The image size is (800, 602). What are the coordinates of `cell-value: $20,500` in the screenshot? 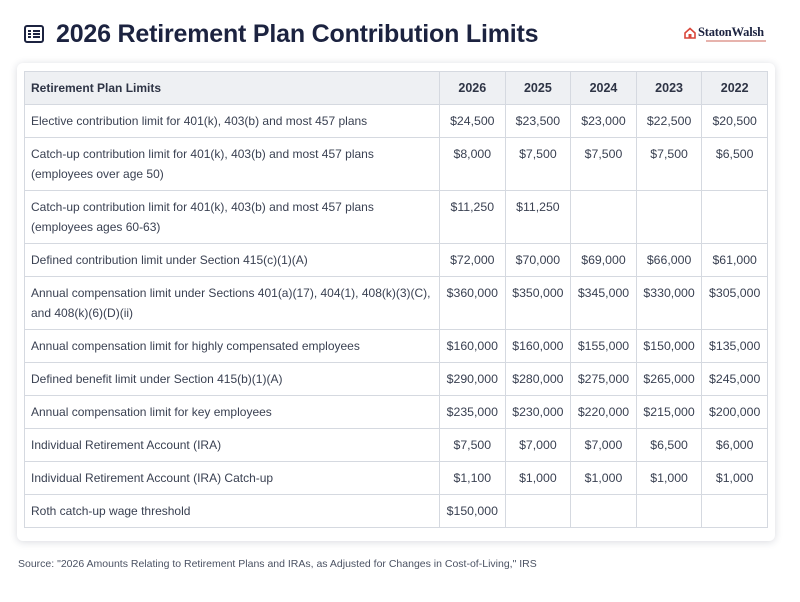 It's located at (734, 121).